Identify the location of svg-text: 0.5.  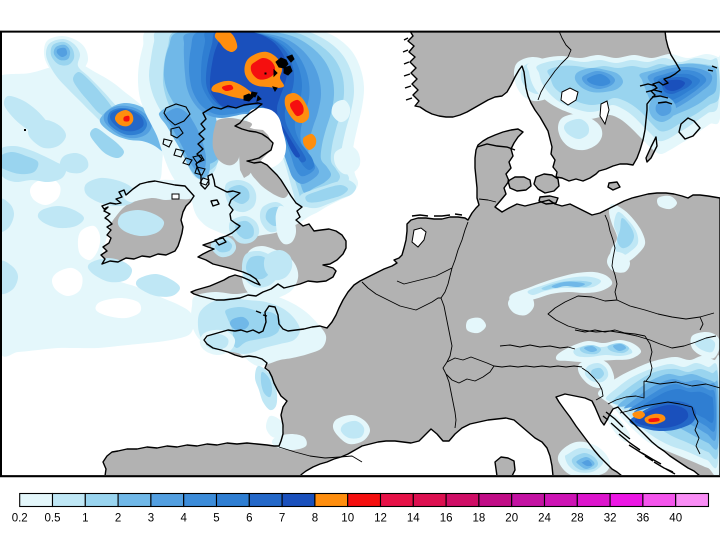
(53, 519).